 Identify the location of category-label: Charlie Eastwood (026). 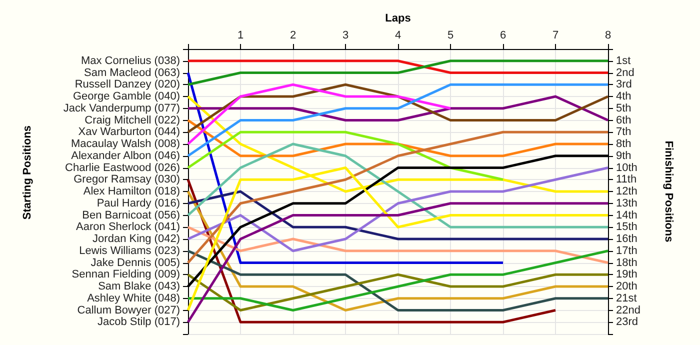
(122, 168).